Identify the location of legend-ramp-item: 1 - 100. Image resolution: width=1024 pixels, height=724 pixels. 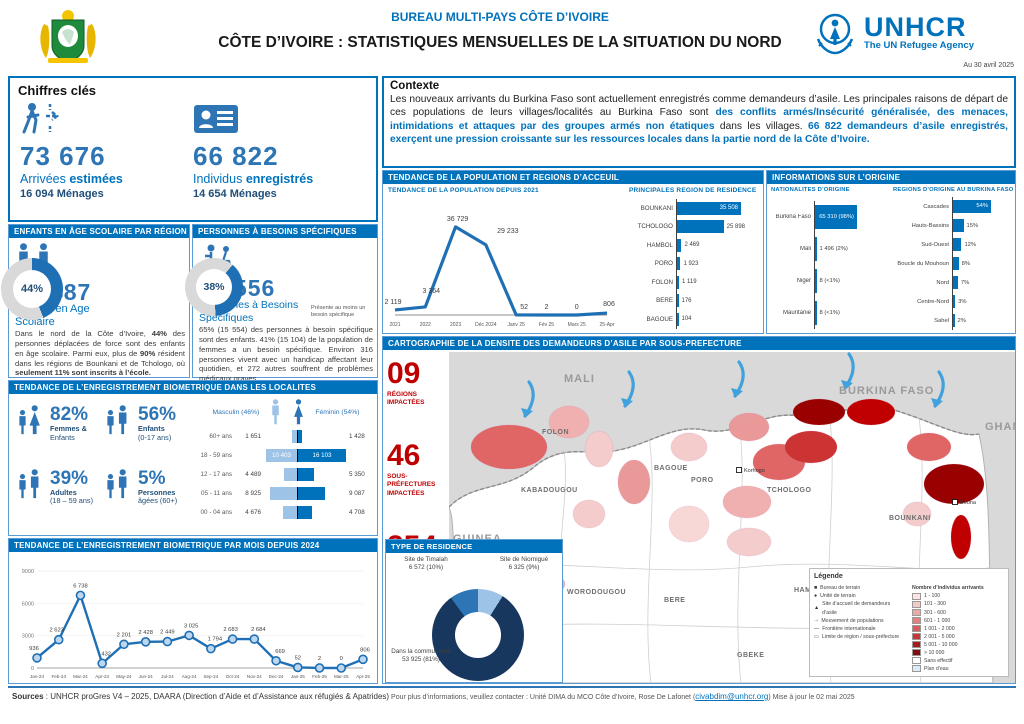
(958, 596).